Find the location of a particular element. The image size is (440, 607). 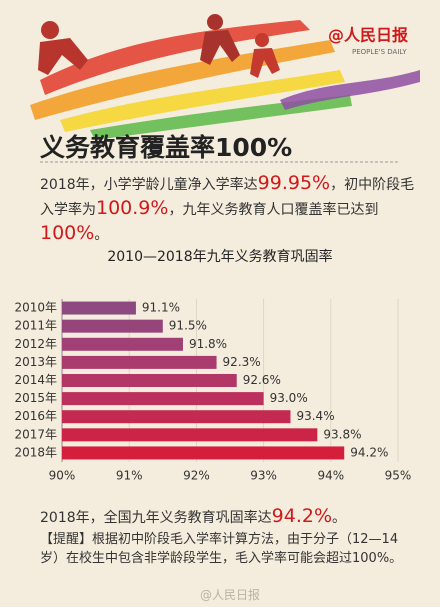

y-tick-label: 2017年 is located at coordinates (35, 434).